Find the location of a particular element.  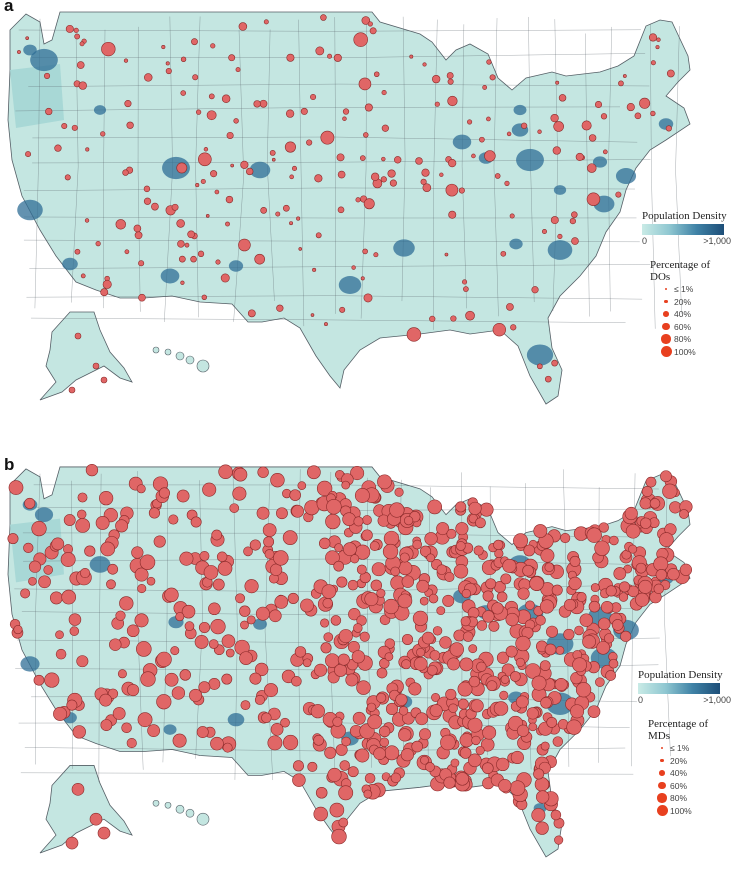

size-legend-dot is located at coordinates (662, 748).